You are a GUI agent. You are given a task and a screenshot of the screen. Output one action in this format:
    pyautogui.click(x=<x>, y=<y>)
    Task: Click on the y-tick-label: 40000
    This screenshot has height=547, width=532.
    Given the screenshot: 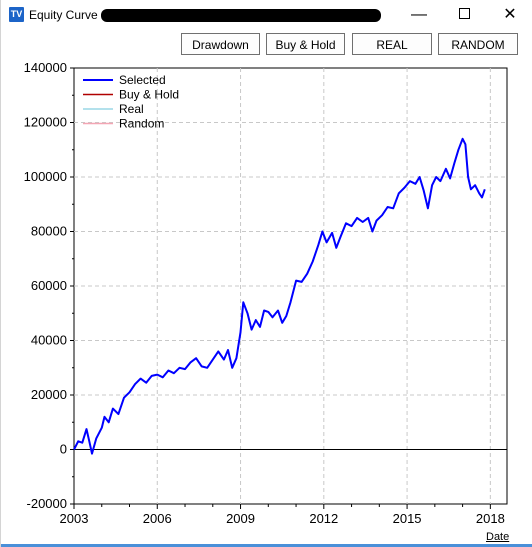 What is the action you would take?
    pyautogui.click(x=49, y=340)
    